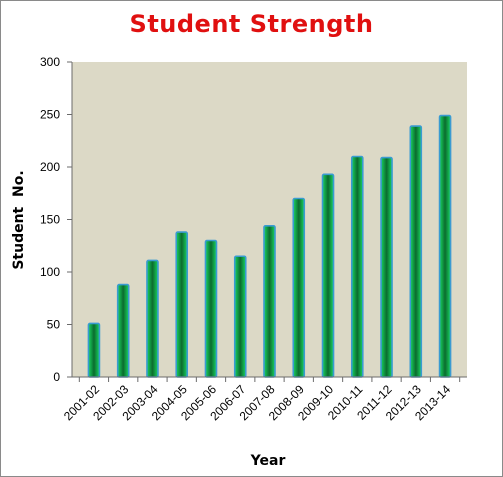 This screenshot has height=477, width=503. What do you see at coordinates (50, 62) in the screenshot?
I see `y-tick-label: 300` at bounding box center [50, 62].